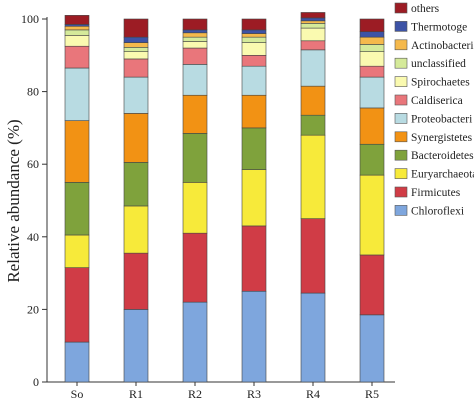  What do you see at coordinates (254, 148) in the screenshot?
I see `bar-segment-R3-bacteroidetes` at bounding box center [254, 148].